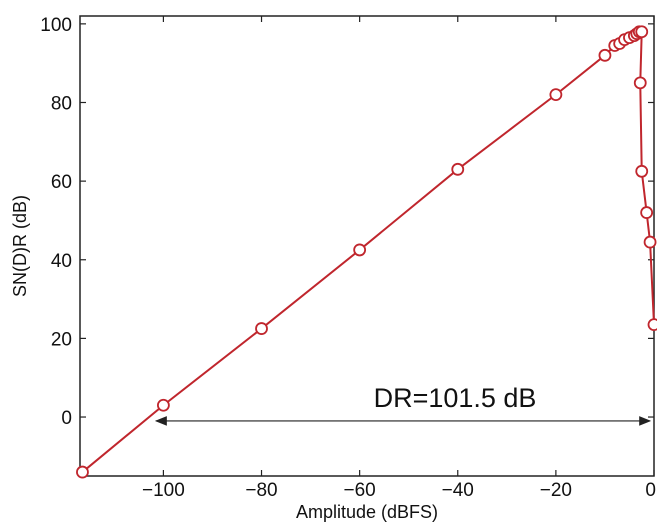  I want to click on y-tick-label: 80, so click(61, 103).